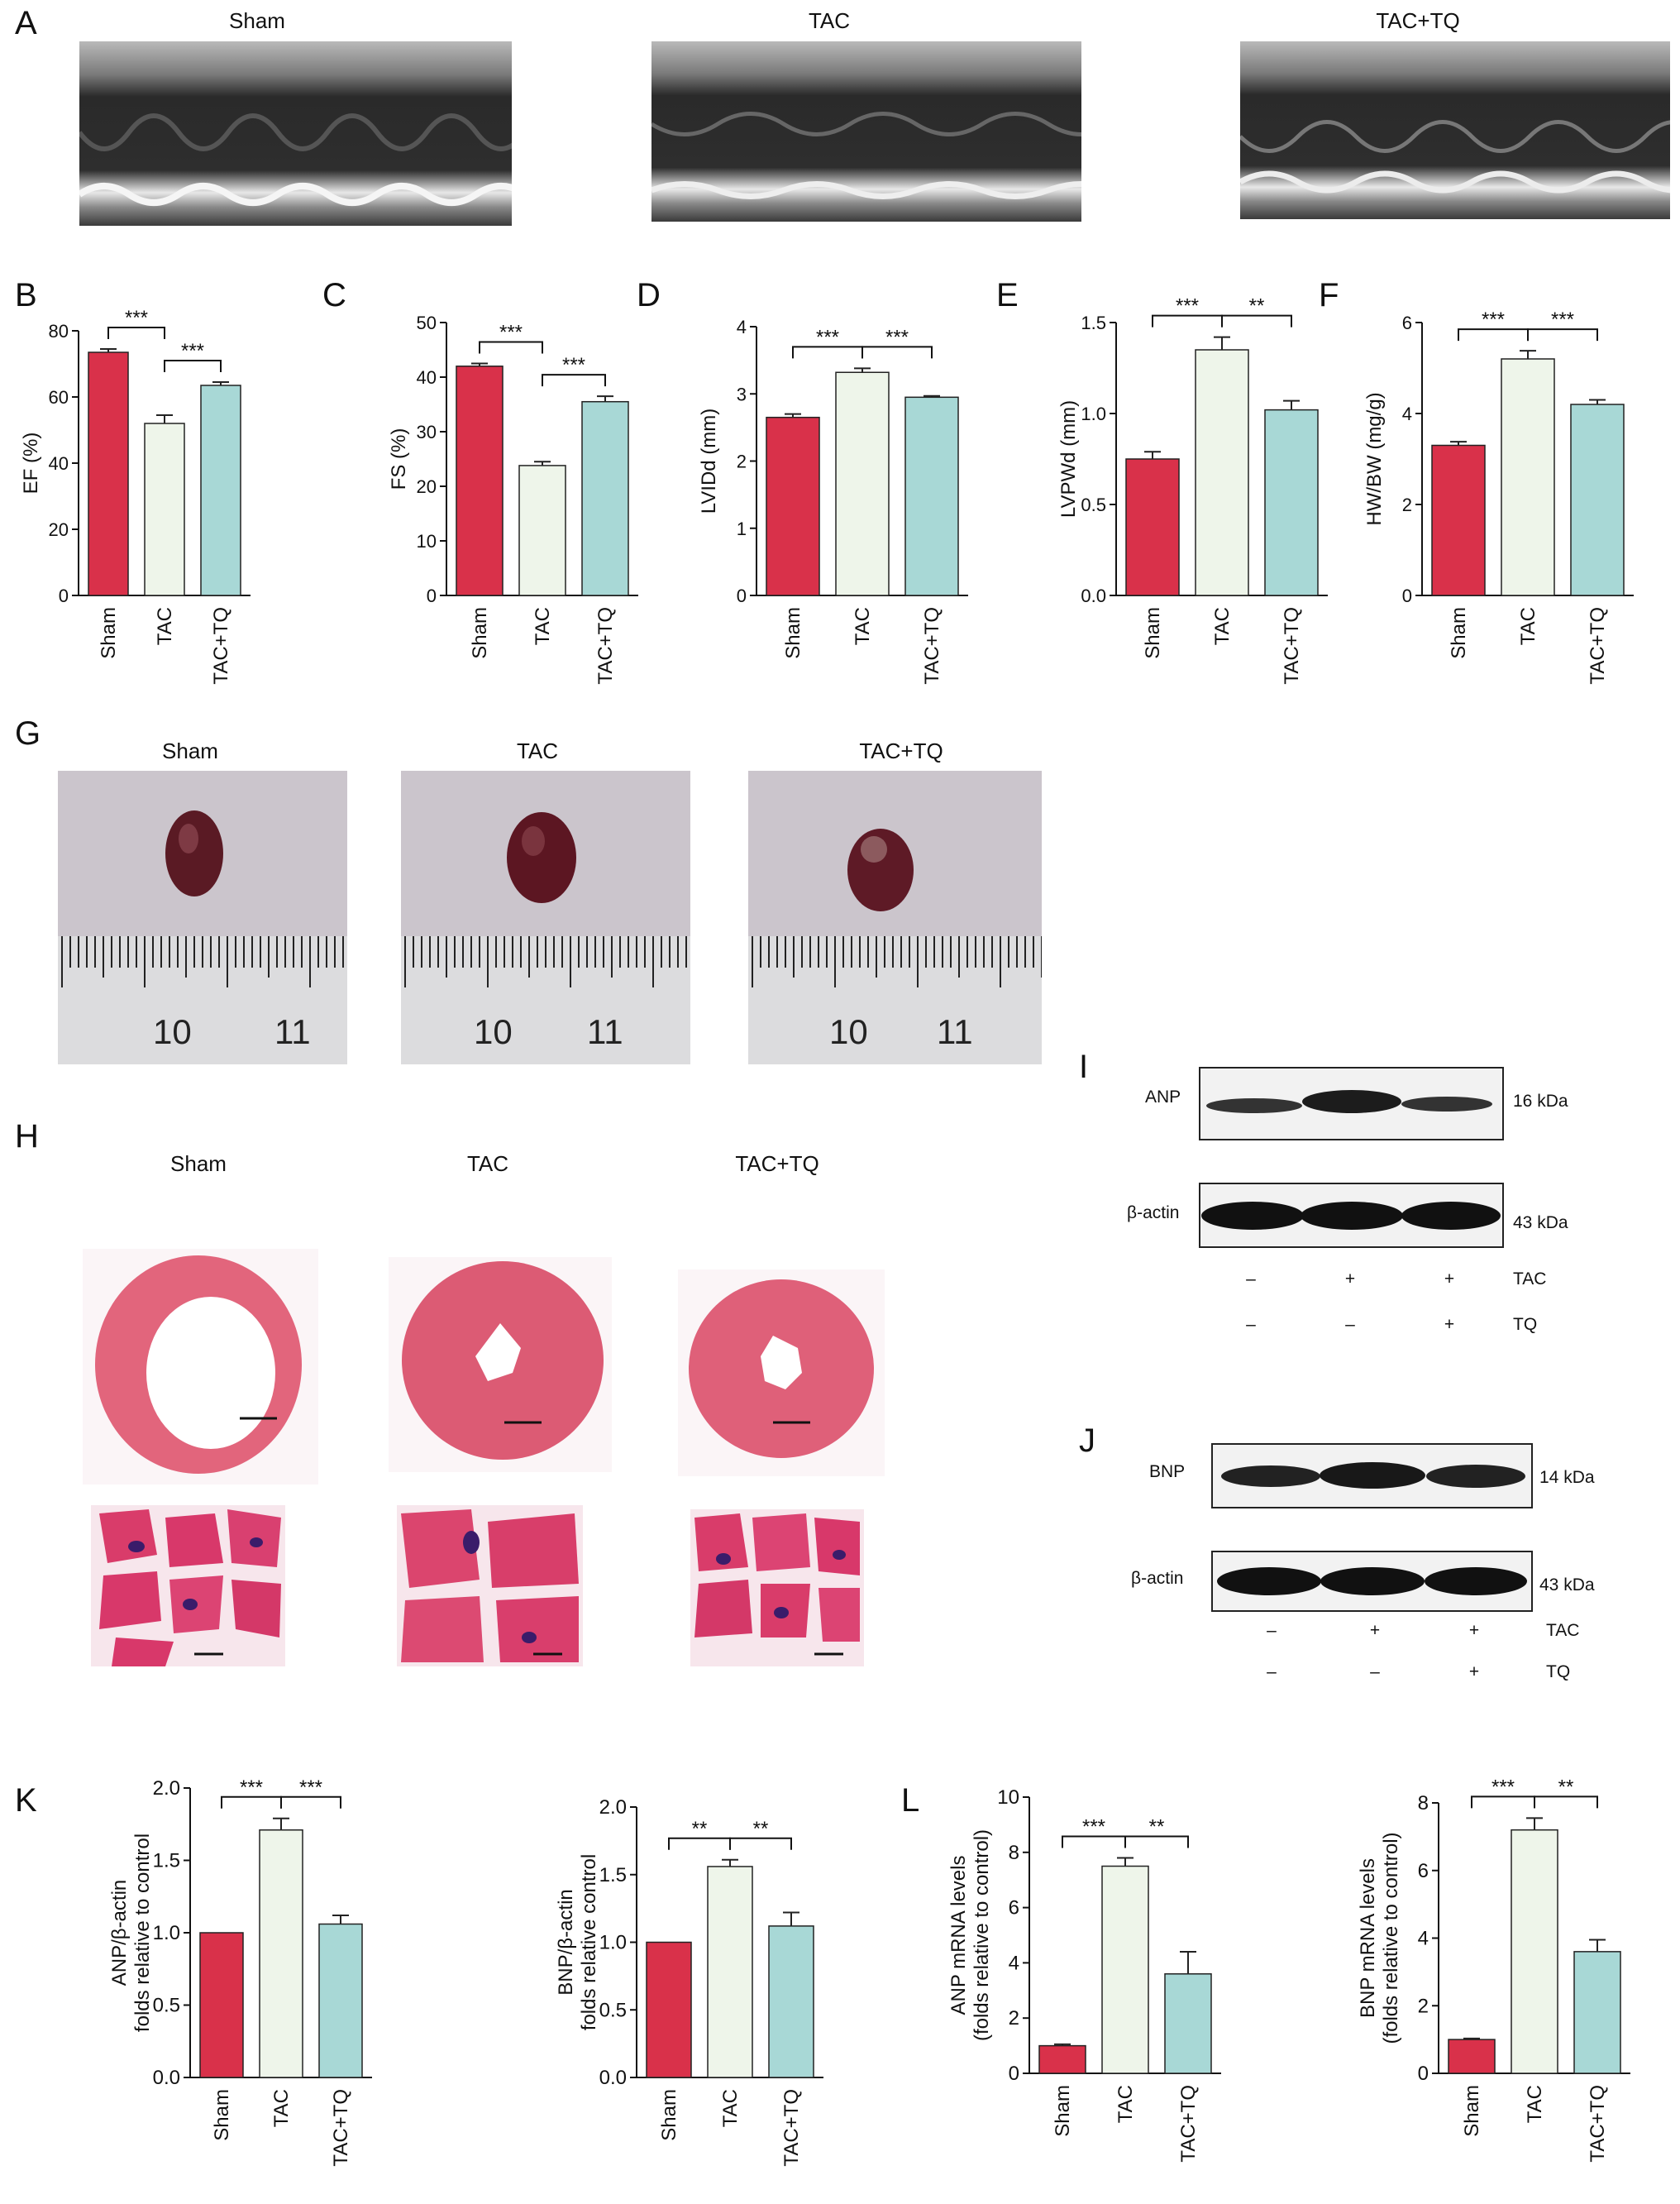 The image size is (1680, 2204). I want to click on ruler-label-11: 11, so click(292, 1032).